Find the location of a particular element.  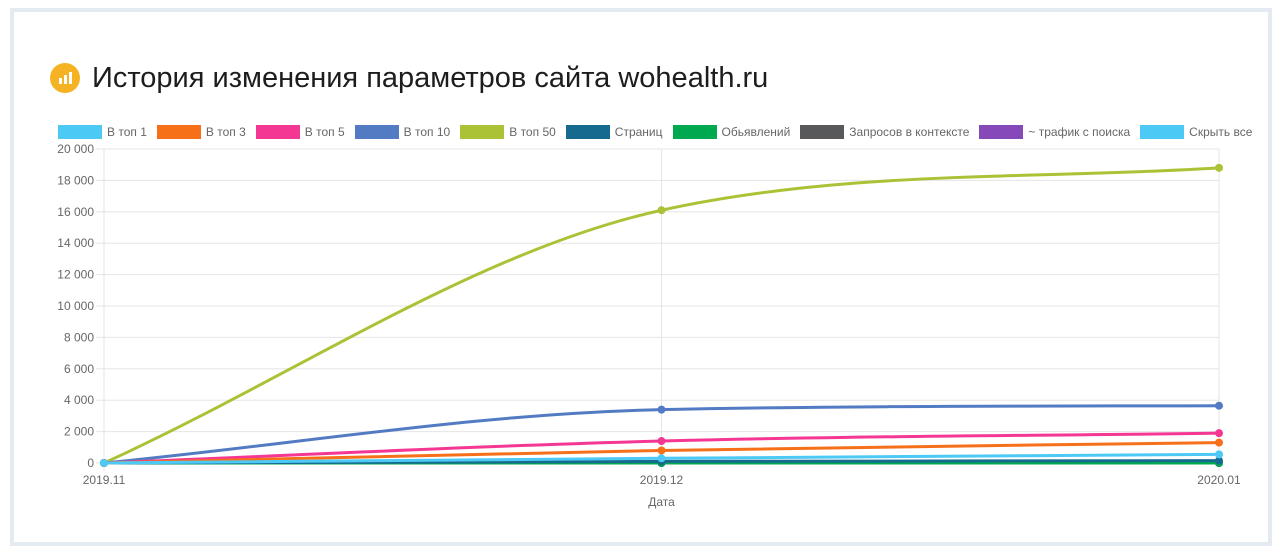

legend-item-series-8: ~ трафик с поиска is located at coordinates (1054, 132).